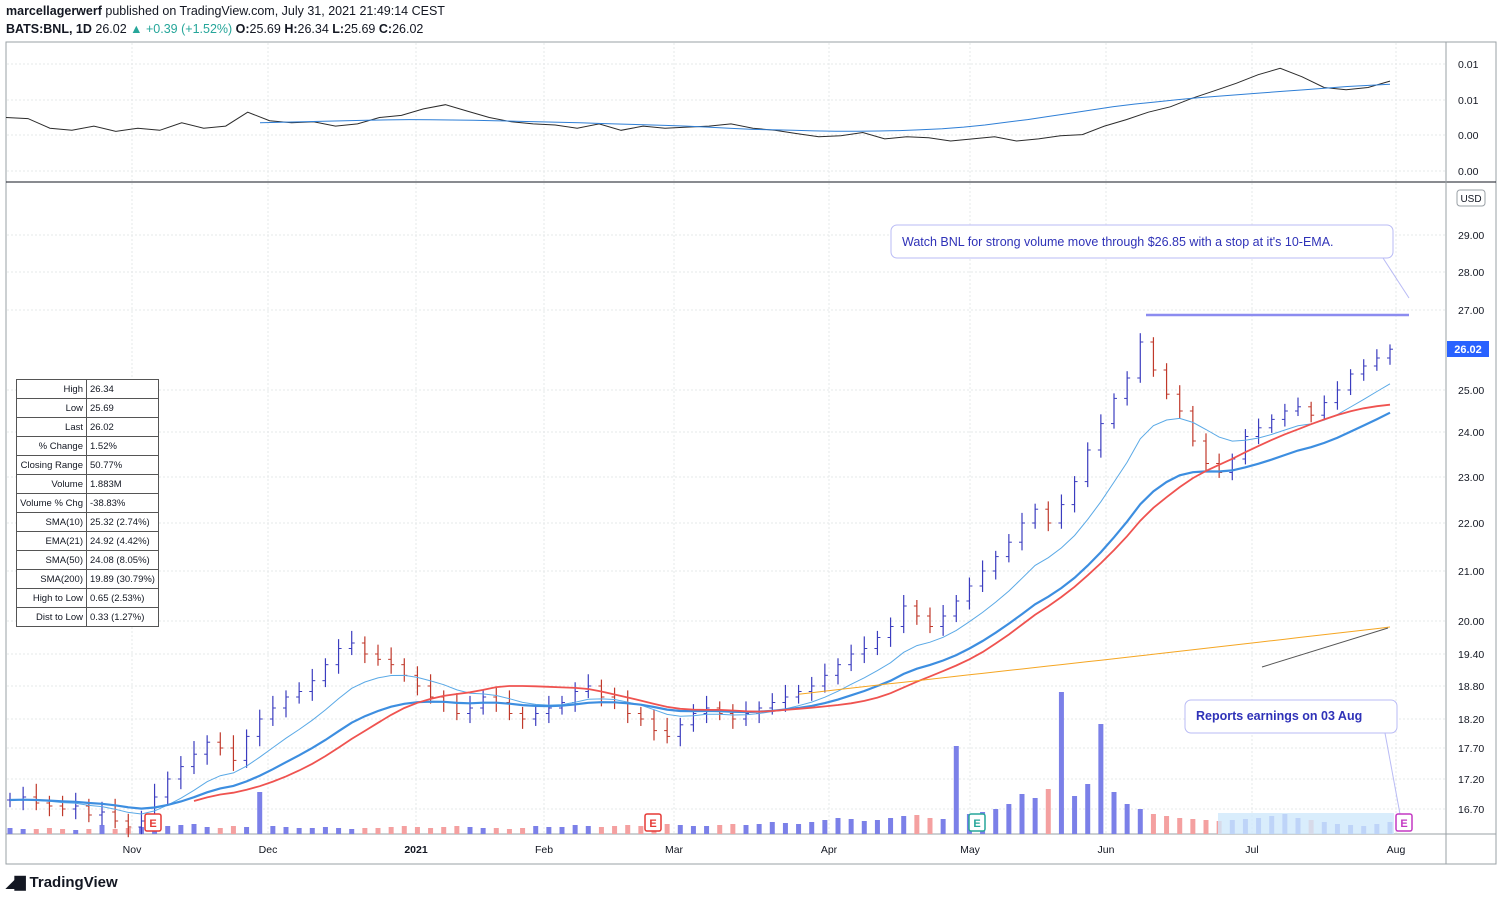 Image resolution: width=1502 pixels, height=901 pixels. Describe the element at coordinates (1468, 350) in the screenshot. I see `last-price-badge-text: 26.02` at that location.